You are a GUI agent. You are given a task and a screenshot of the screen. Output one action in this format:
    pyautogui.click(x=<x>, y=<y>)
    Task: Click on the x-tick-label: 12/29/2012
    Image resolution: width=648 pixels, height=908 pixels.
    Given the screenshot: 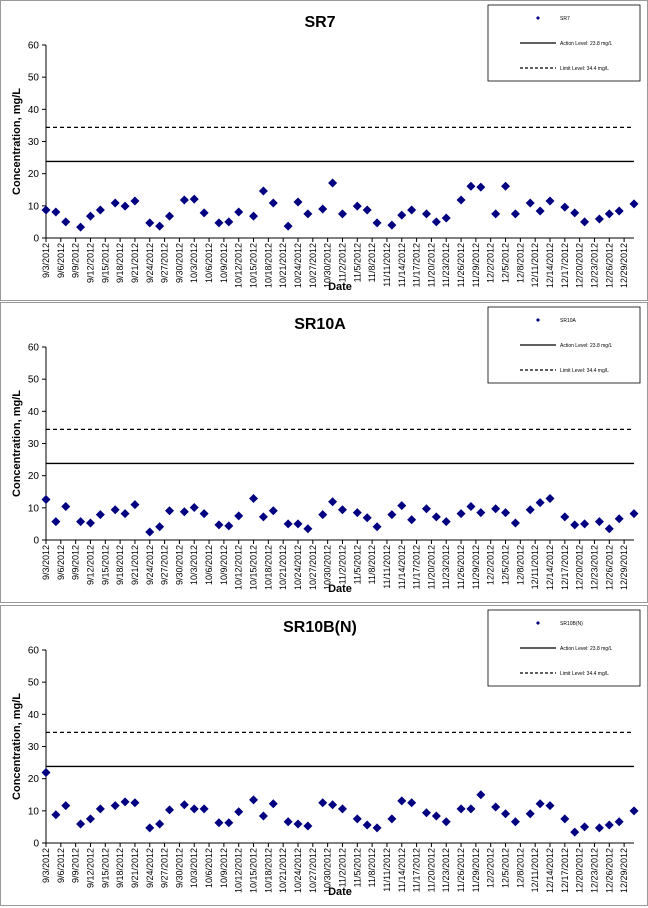 What is the action you would take?
    pyautogui.click(x=624, y=567)
    